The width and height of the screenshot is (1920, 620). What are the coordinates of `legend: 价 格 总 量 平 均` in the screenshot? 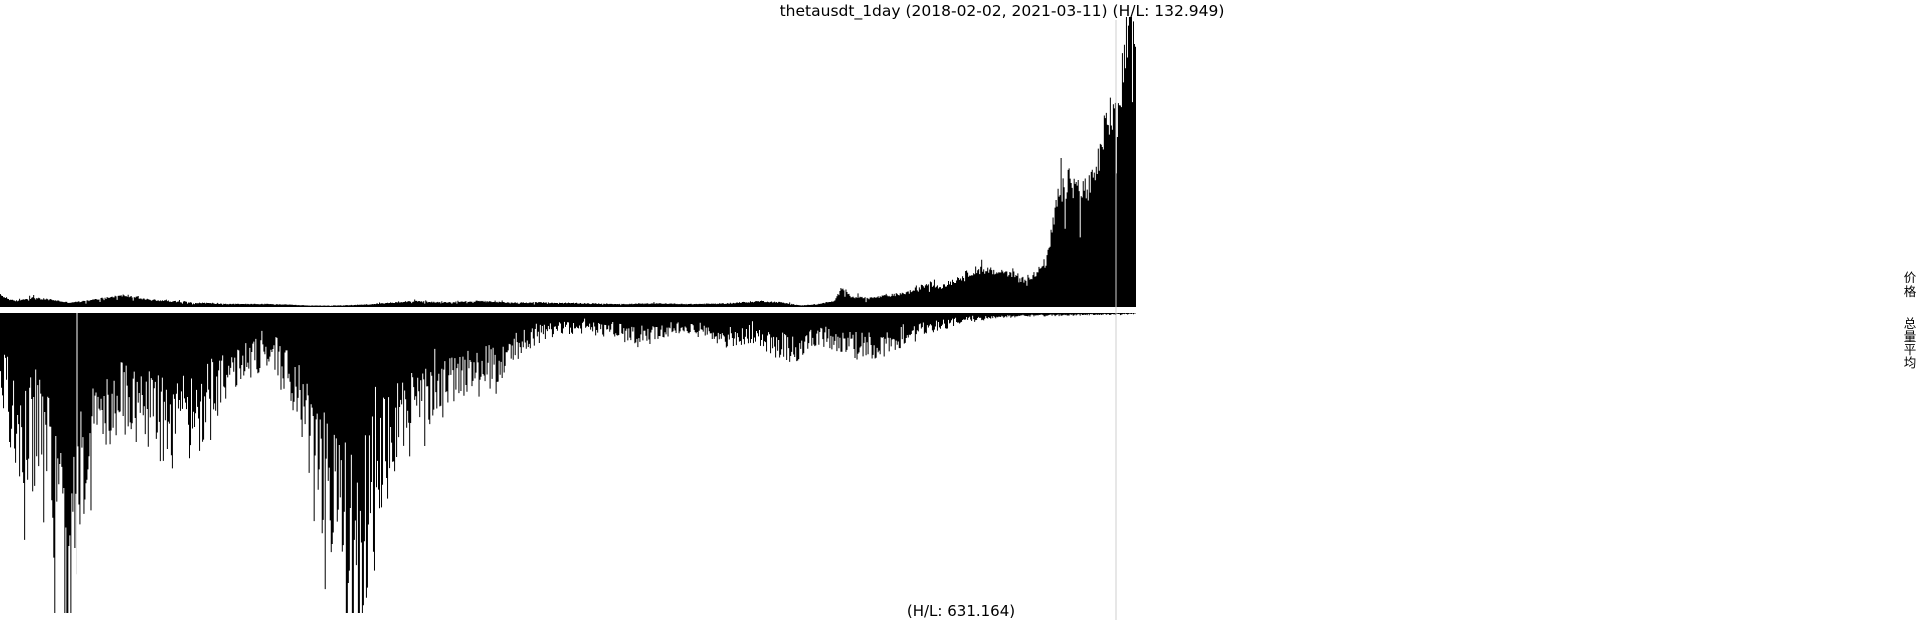 It's located at (1910, 320).